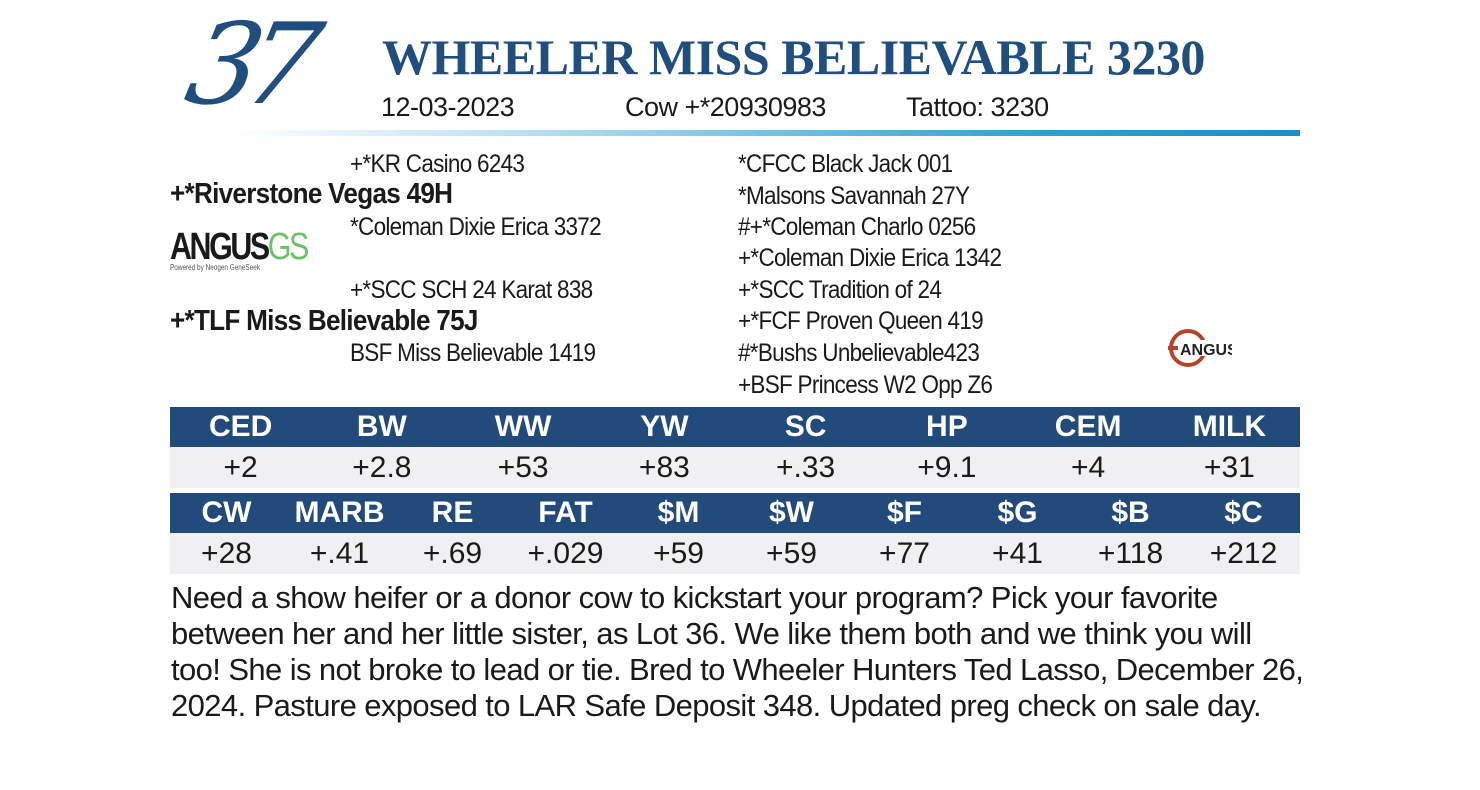 Image resolution: width=1480 pixels, height=790 pixels. What do you see at coordinates (806, 467) in the screenshot?
I see `epd-value: +.33` at bounding box center [806, 467].